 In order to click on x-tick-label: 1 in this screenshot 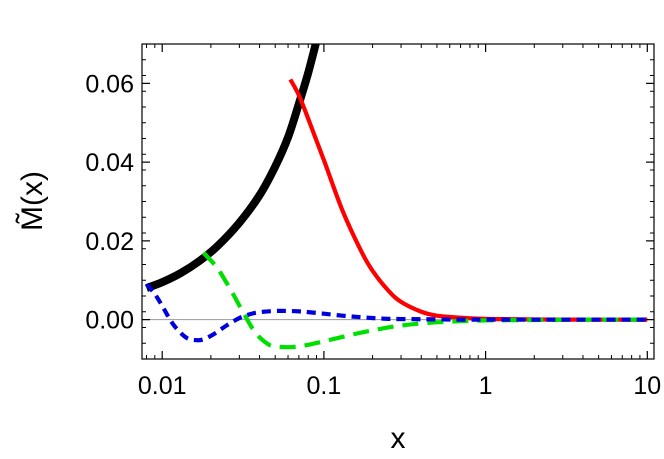, I will do `click(486, 386)`.